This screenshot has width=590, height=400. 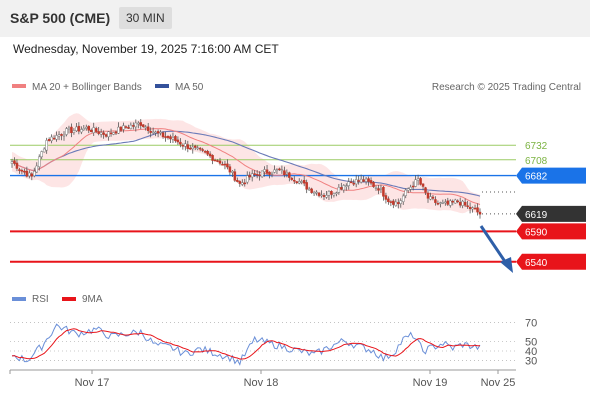 I want to click on rsi-legend-swatch, so click(x=19, y=299).